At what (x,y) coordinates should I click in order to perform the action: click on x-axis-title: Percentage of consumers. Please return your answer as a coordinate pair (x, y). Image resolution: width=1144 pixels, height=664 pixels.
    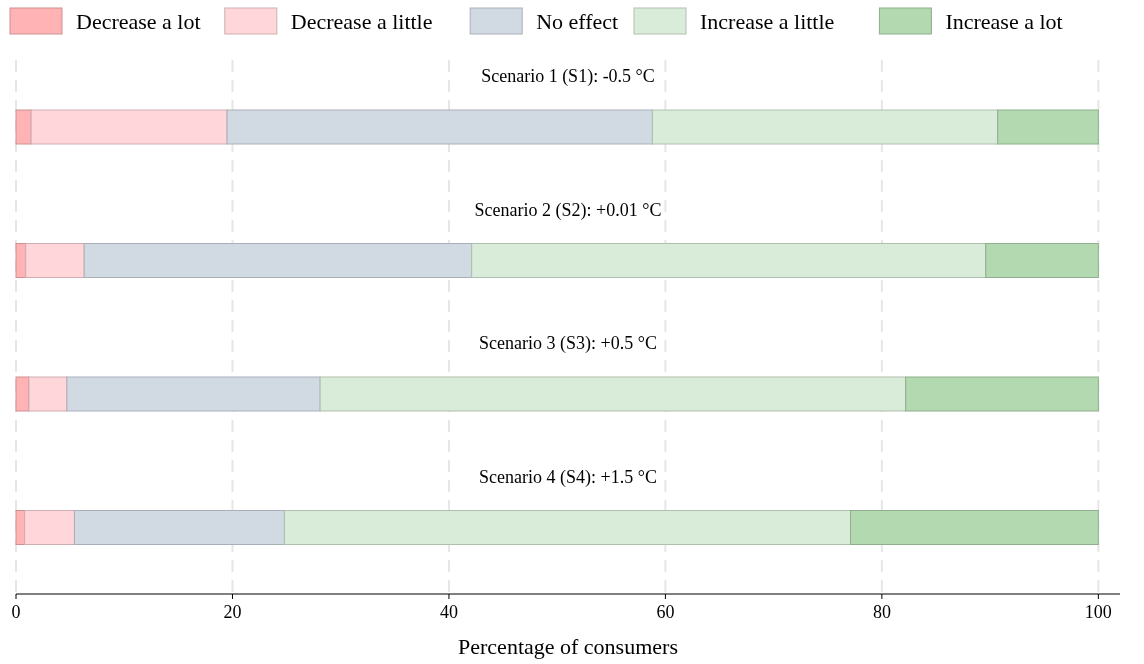
    Looking at the image, I should click on (568, 646).